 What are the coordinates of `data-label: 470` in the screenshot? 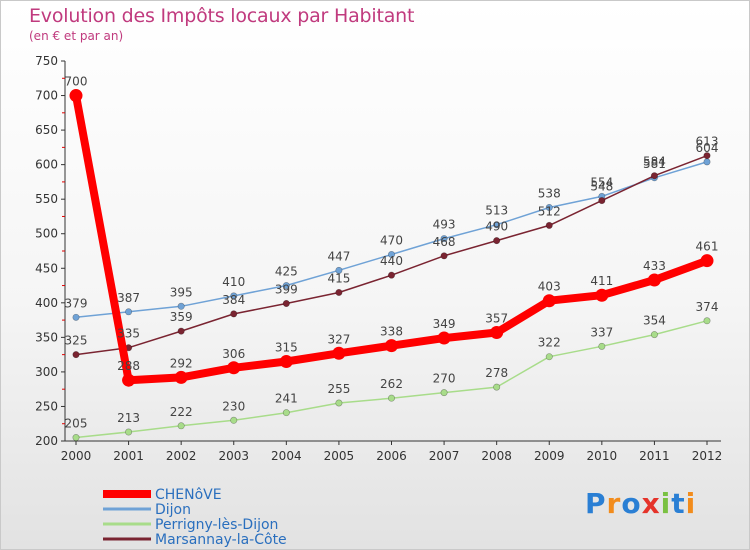 It's located at (391, 240).